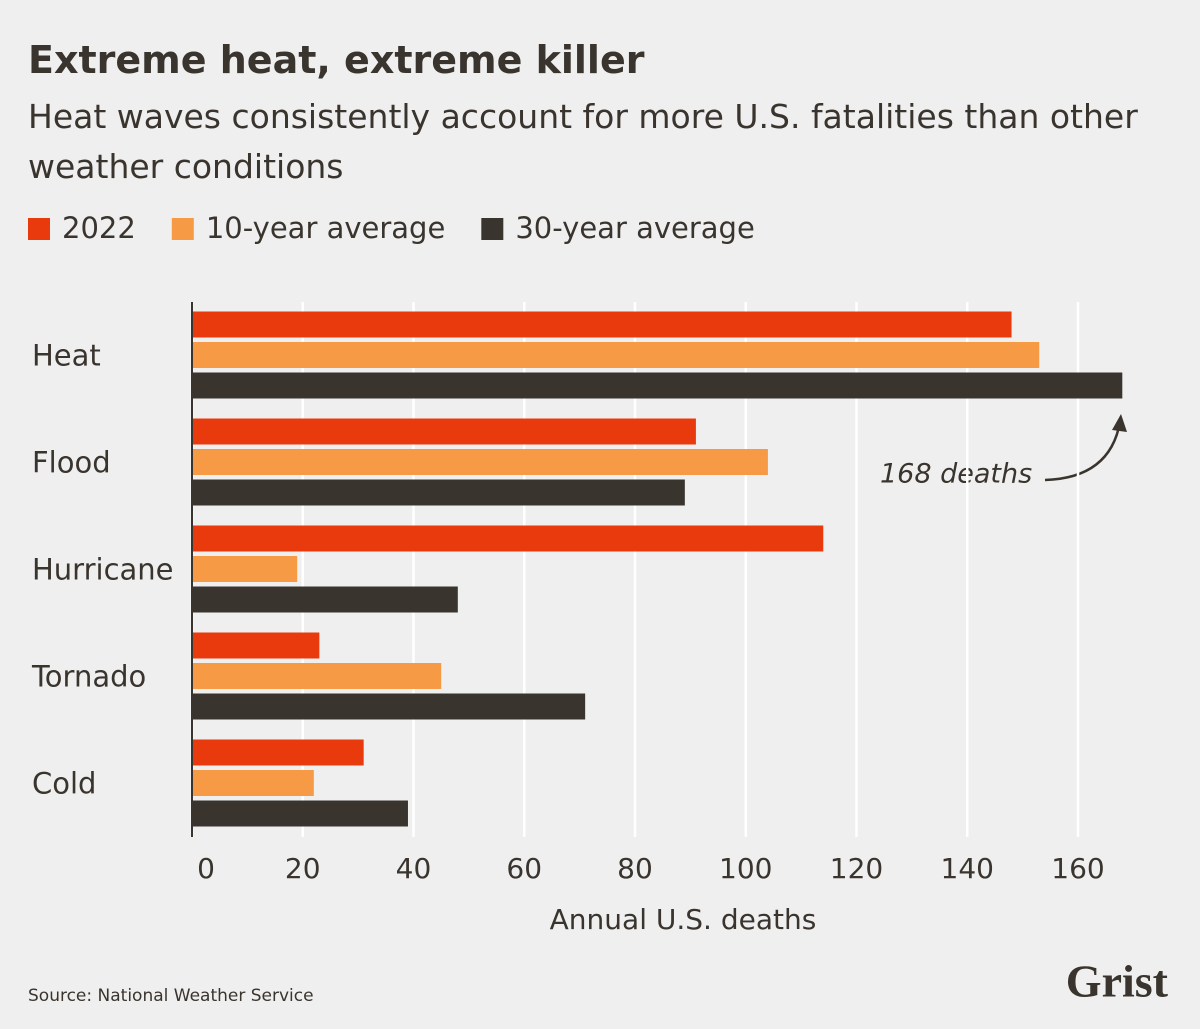  What do you see at coordinates (967, 868) in the screenshot?
I see `x-tick-label: 140` at bounding box center [967, 868].